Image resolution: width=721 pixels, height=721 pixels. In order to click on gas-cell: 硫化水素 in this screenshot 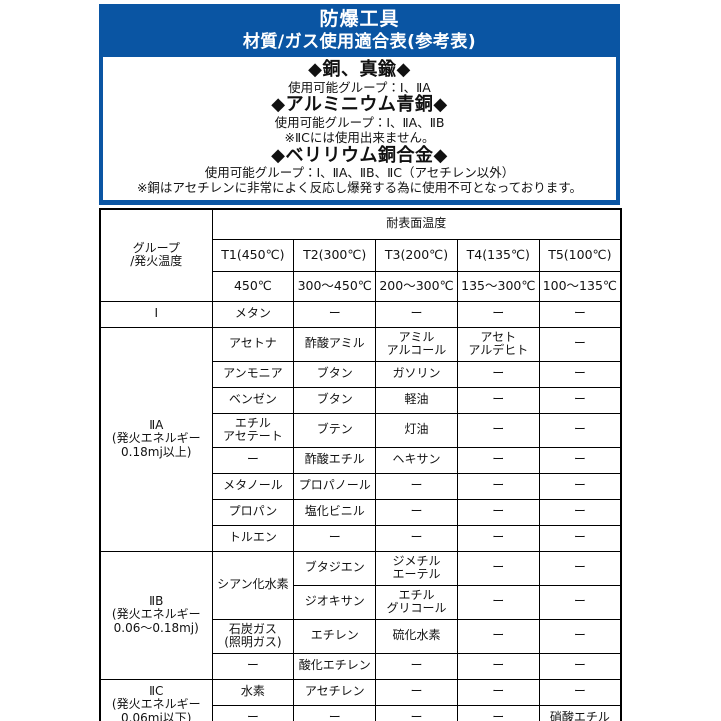, I will do `click(416, 636)`.